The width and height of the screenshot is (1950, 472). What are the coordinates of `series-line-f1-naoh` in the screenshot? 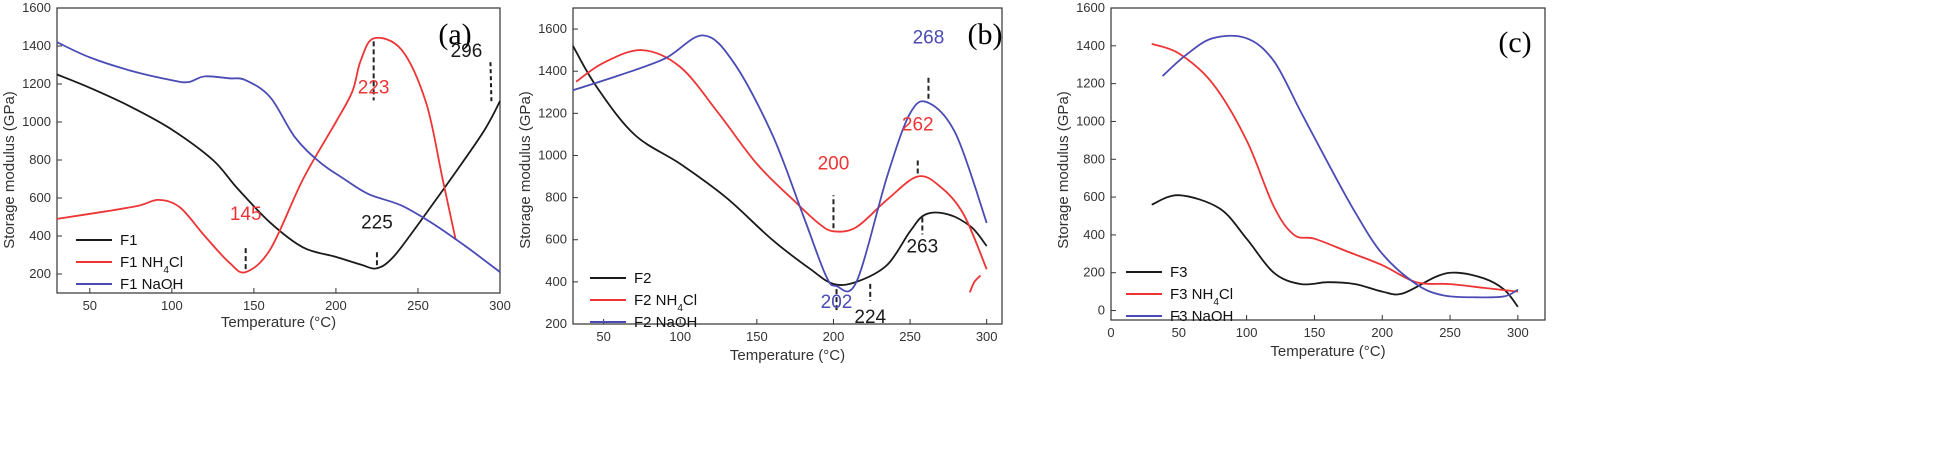 It's located at (278, 157).